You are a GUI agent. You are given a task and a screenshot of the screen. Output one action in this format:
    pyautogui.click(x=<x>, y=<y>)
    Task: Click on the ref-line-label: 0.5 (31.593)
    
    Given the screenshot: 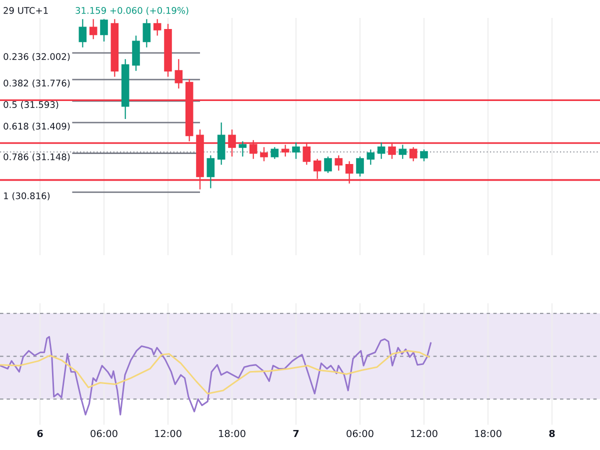 What is the action you would take?
    pyautogui.click(x=31, y=105)
    